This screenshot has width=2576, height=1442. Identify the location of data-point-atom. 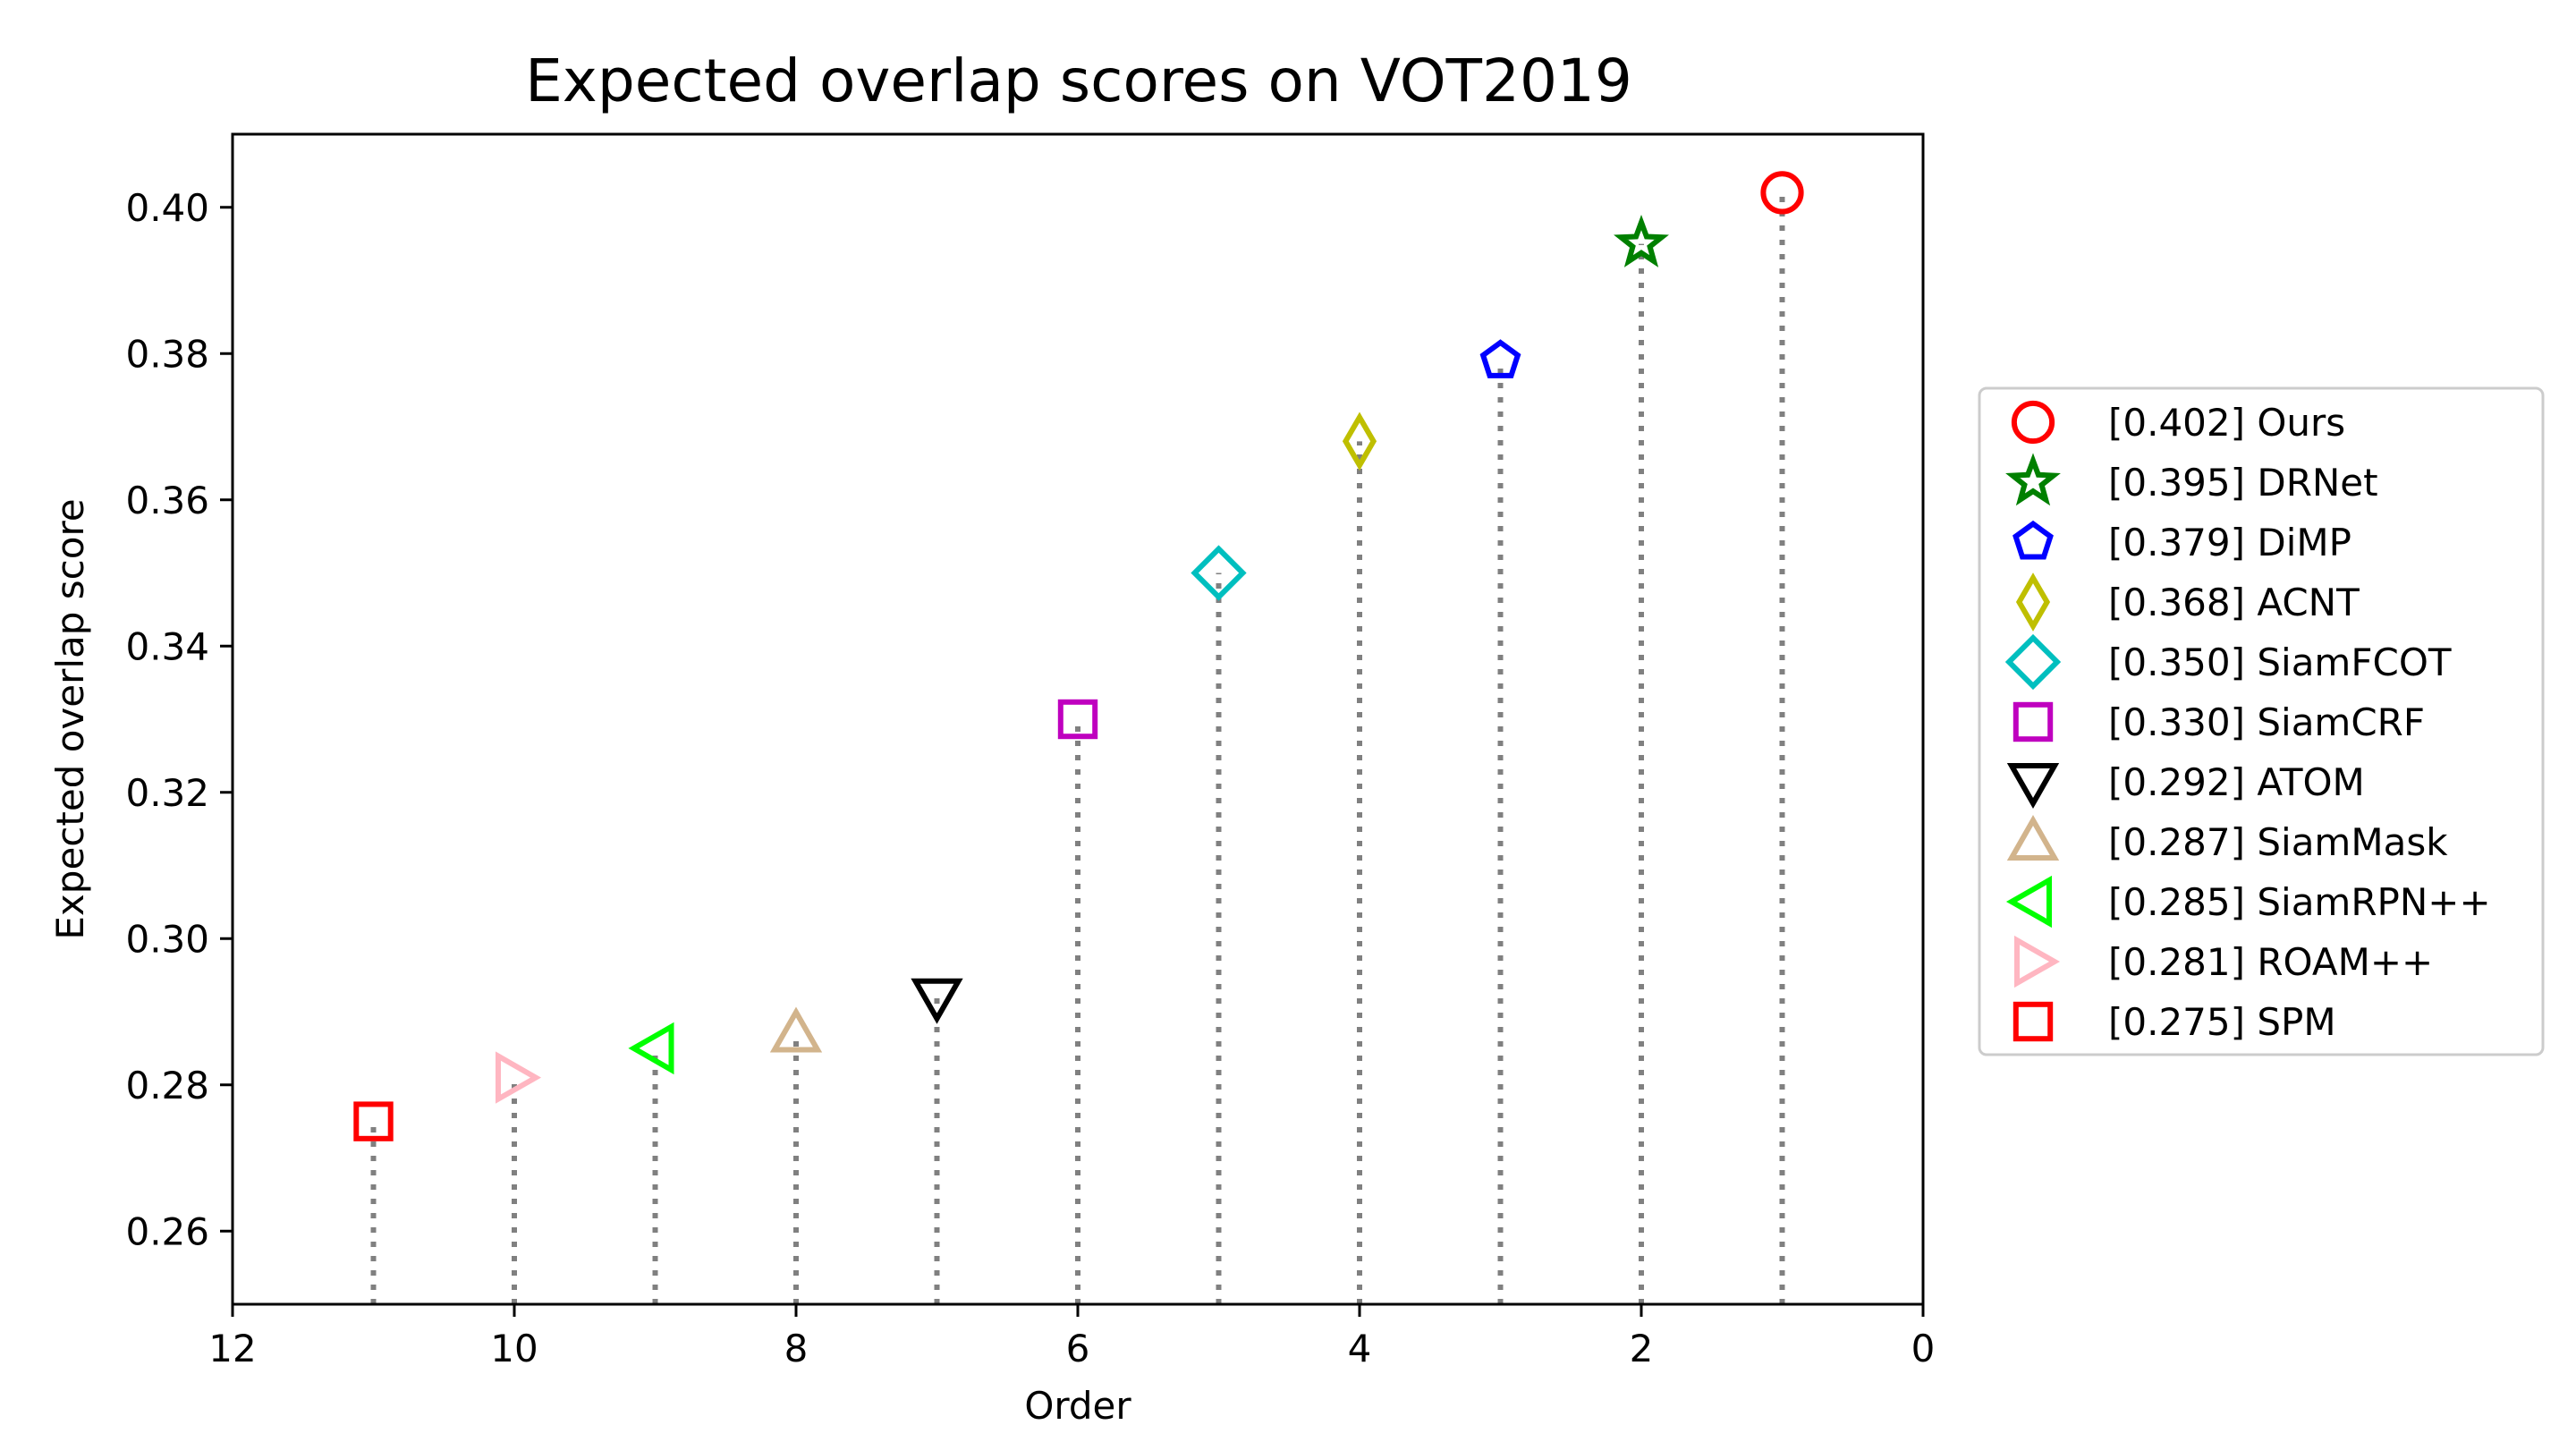
(937, 1001).